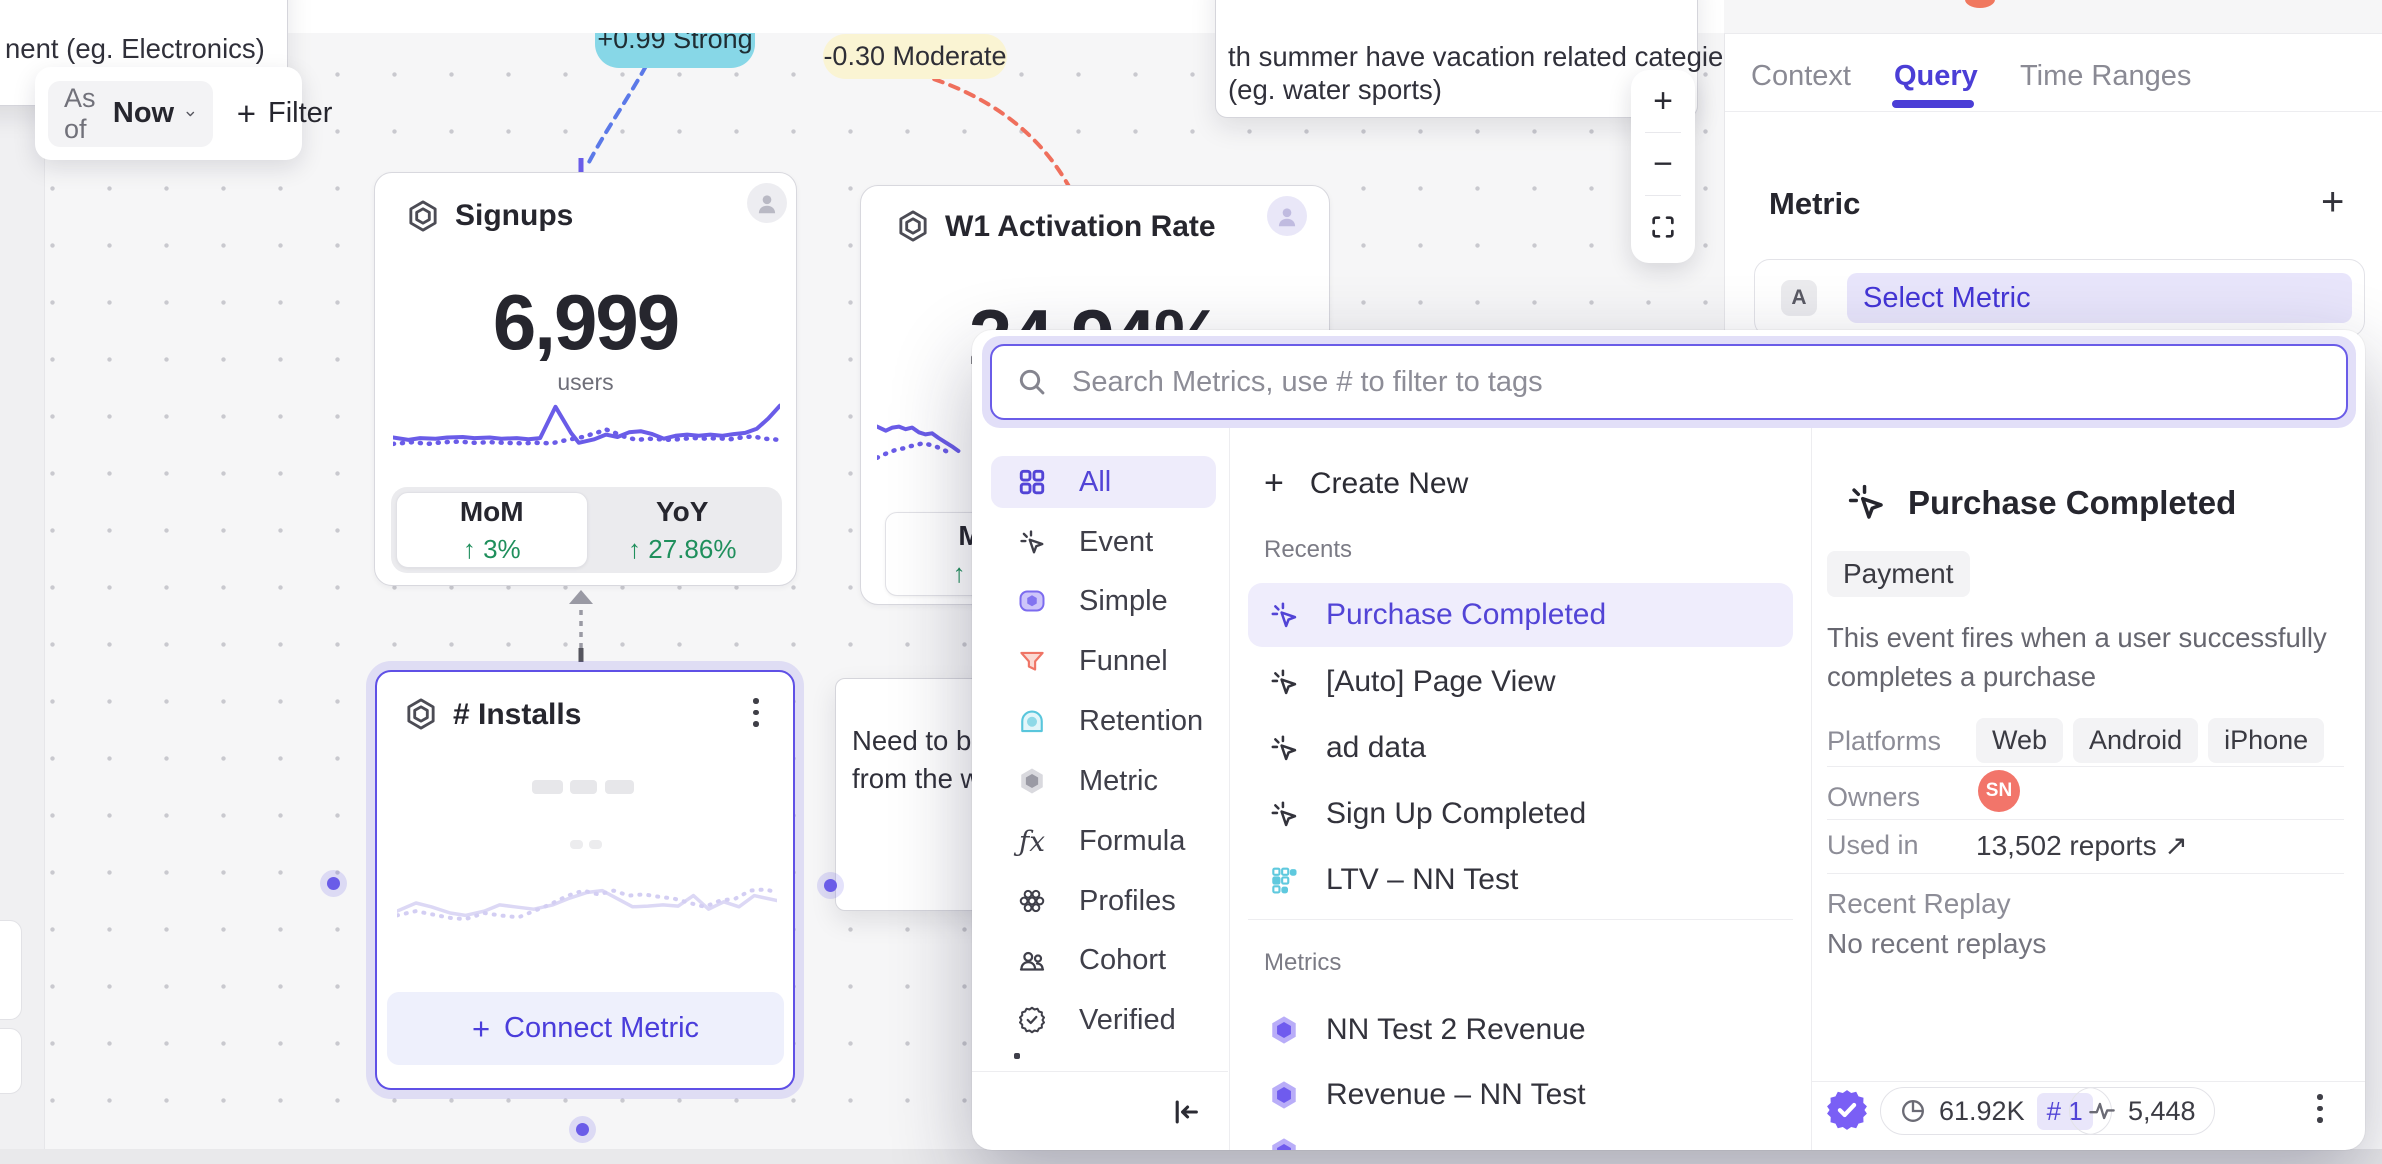 The width and height of the screenshot is (2382, 1164). I want to click on recent-item-purchase-completed: Purchase Completed, so click(1520, 615).